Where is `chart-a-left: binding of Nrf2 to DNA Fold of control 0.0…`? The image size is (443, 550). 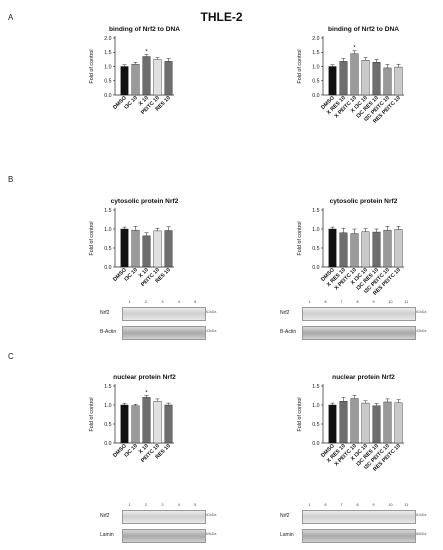
chart-a-left: binding of Nrf2 to DNA Fold of control 0.0… is located at coordinates (134, 71).